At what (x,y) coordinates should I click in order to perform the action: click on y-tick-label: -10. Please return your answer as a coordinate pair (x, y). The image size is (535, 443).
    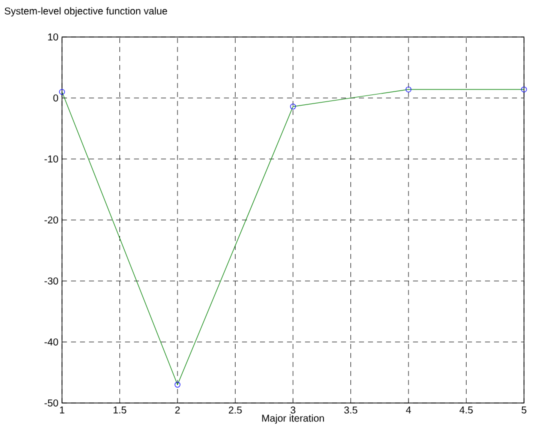
    Looking at the image, I should click on (51, 159).